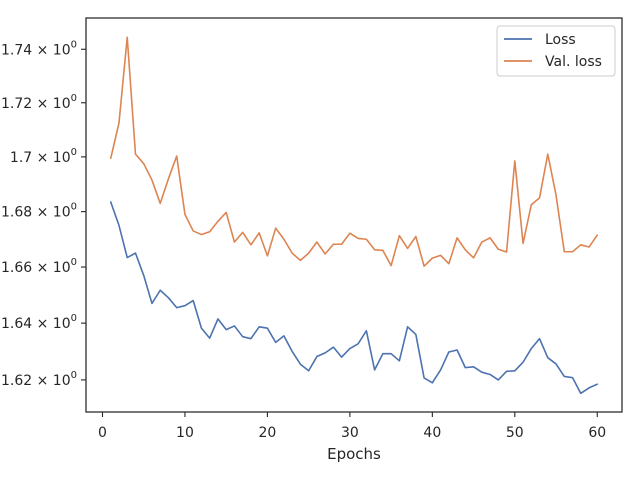 The width and height of the screenshot is (640, 480). Describe the element at coordinates (354, 454) in the screenshot. I see `x-axis-label: Epochs` at that location.